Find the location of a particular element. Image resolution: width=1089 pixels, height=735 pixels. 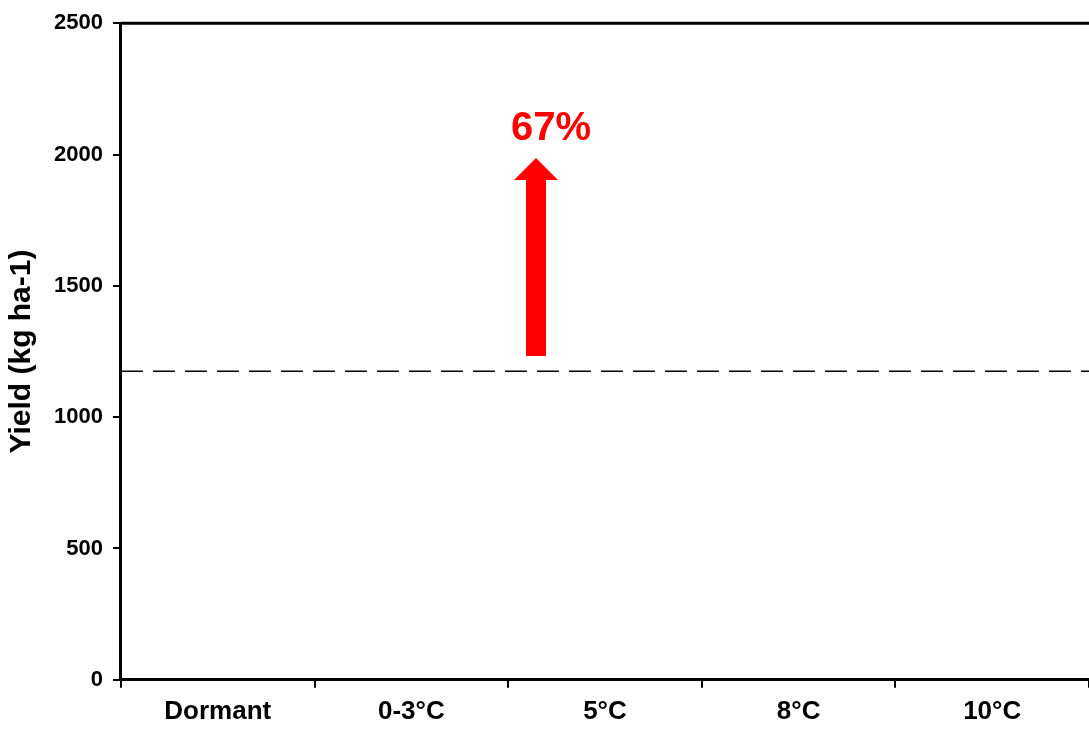

x-tick-label: Dormant is located at coordinates (218, 709).